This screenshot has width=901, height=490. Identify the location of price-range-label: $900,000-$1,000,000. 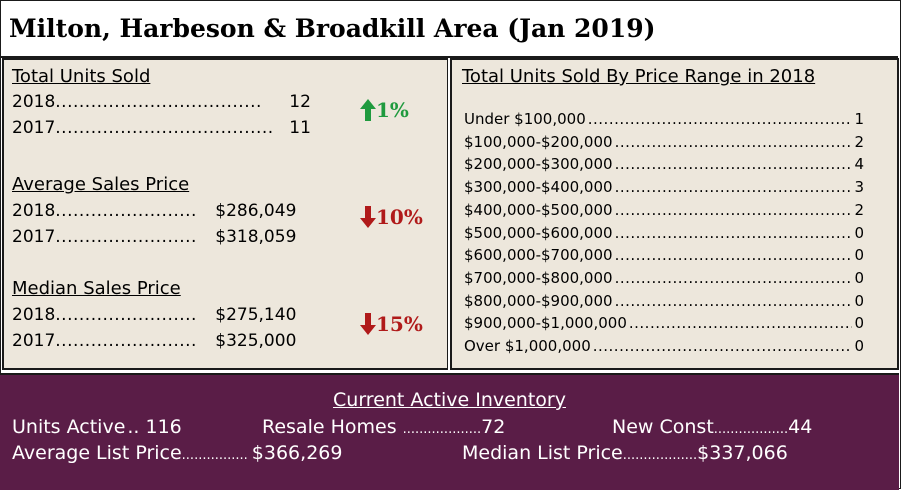
(545, 323).